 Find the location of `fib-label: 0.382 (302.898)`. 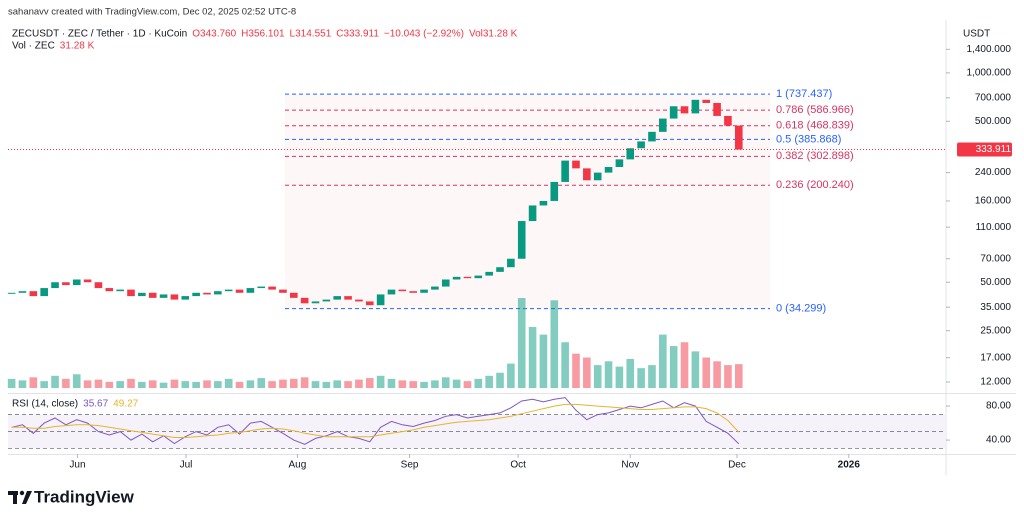

fib-label: 0.382 (302.898) is located at coordinates (815, 156).